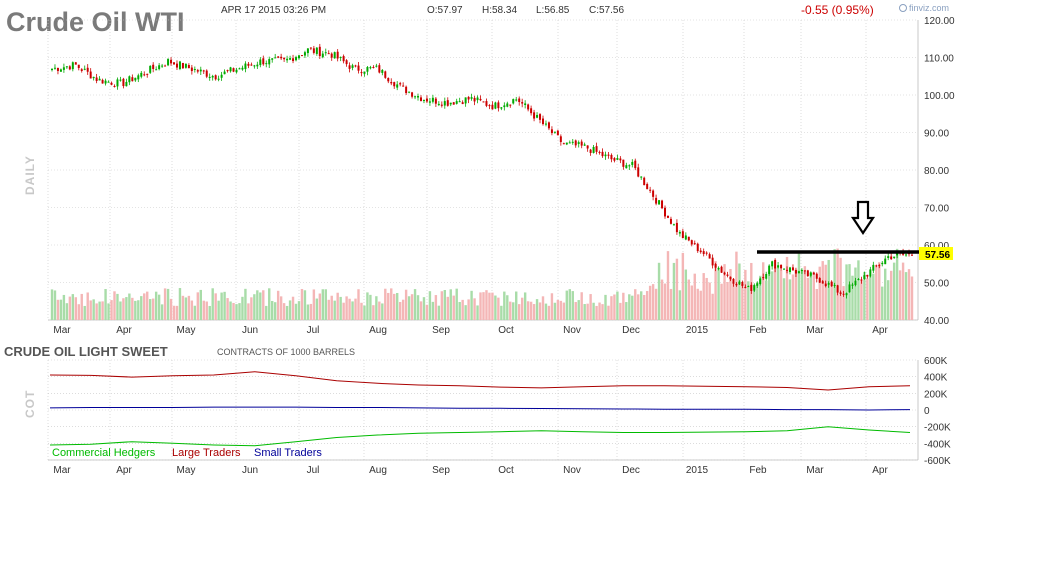  I want to click on price-x-tick: 2015, so click(697, 330).